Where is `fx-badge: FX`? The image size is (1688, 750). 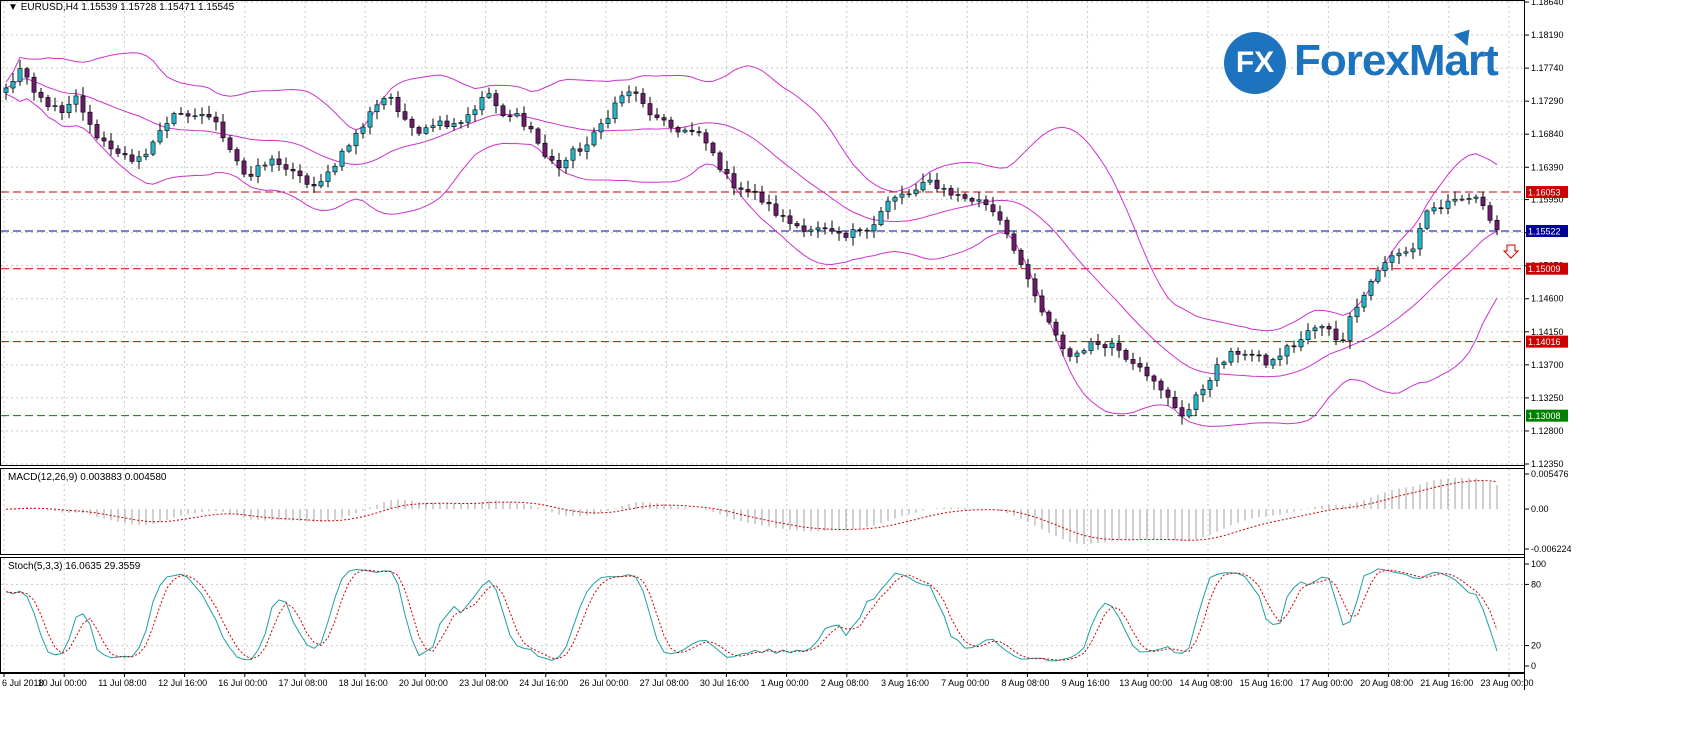
fx-badge: FX is located at coordinates (1255, 63).